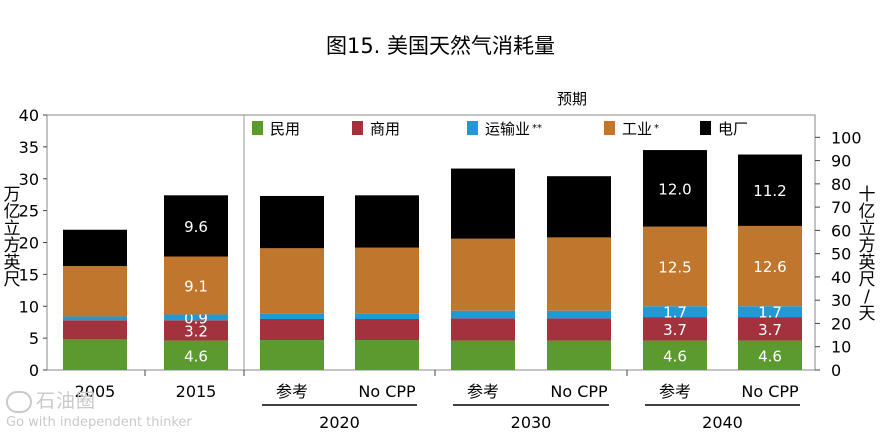 Image resolution: width=881 pixels, height=441 pixels. What do you see at coordinates (733, 129) in the screenshot?
I see `legend-label: 电厂` at bounding box center [733, 129].